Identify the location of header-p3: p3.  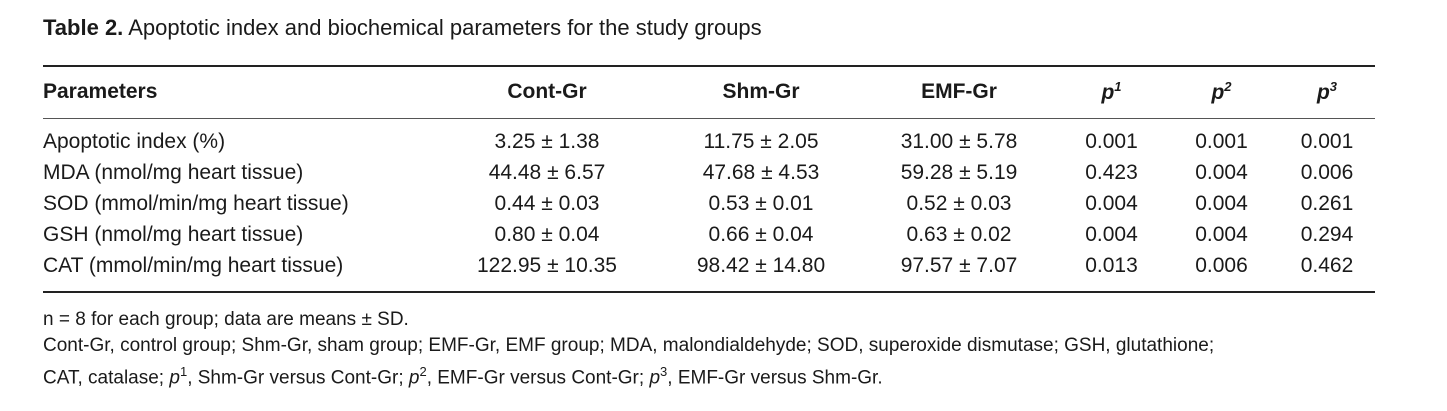
(1327, 91).